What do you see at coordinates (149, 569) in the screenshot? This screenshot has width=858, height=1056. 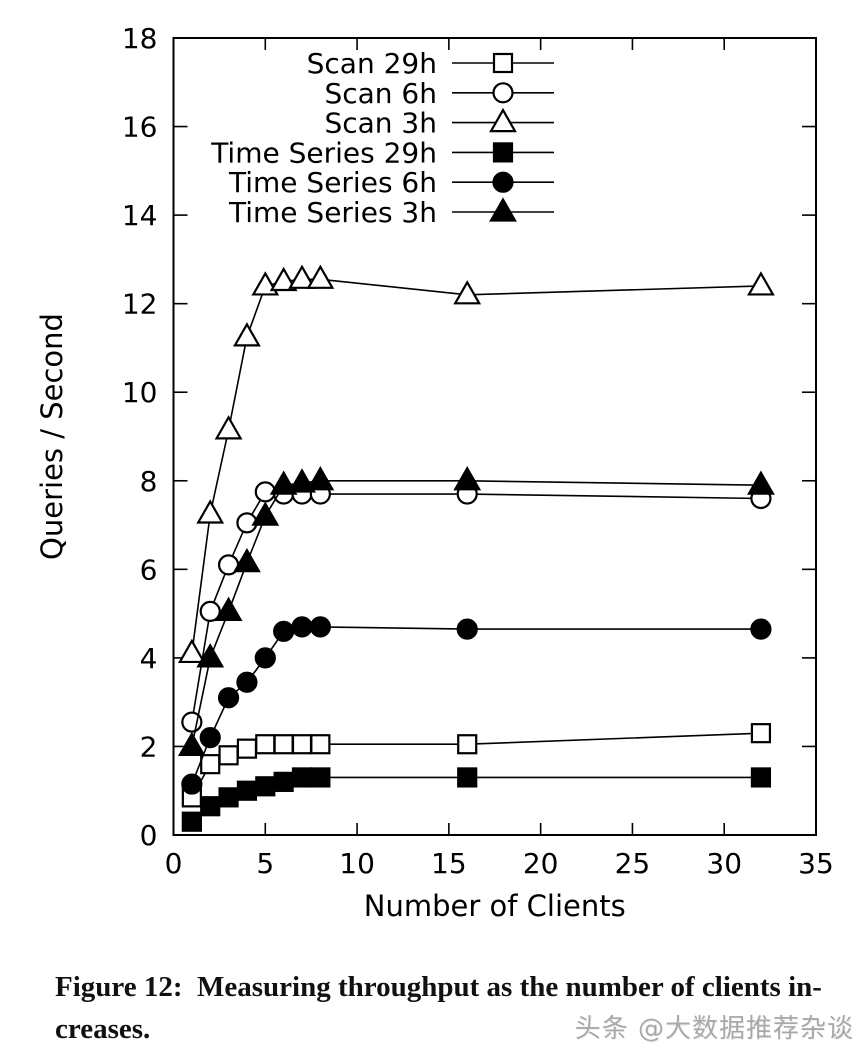 I see `y-tick-label: 6` at bounding box center [149, 569].